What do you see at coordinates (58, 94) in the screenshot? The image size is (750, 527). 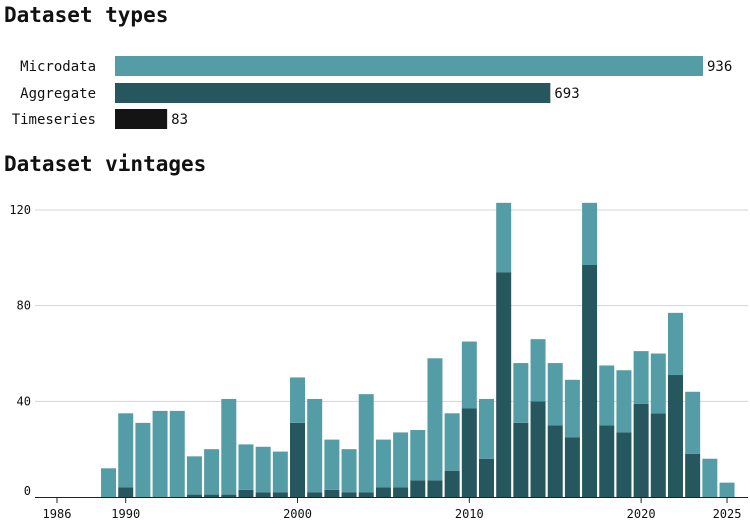 I see `type-label-aggregate: Aggregate` at bounding box center [58, 94].